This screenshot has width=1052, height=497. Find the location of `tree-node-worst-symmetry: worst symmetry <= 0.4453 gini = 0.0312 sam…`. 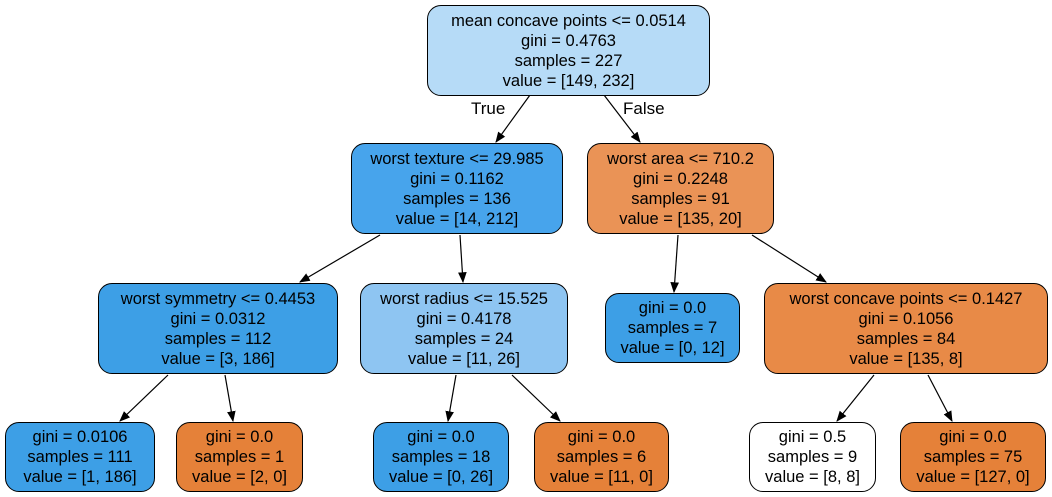

tree-node-worst-symmetry: worst symmetry <= 0.4453 gini = 0.0312 sam… is located at coordinates (218, 328).